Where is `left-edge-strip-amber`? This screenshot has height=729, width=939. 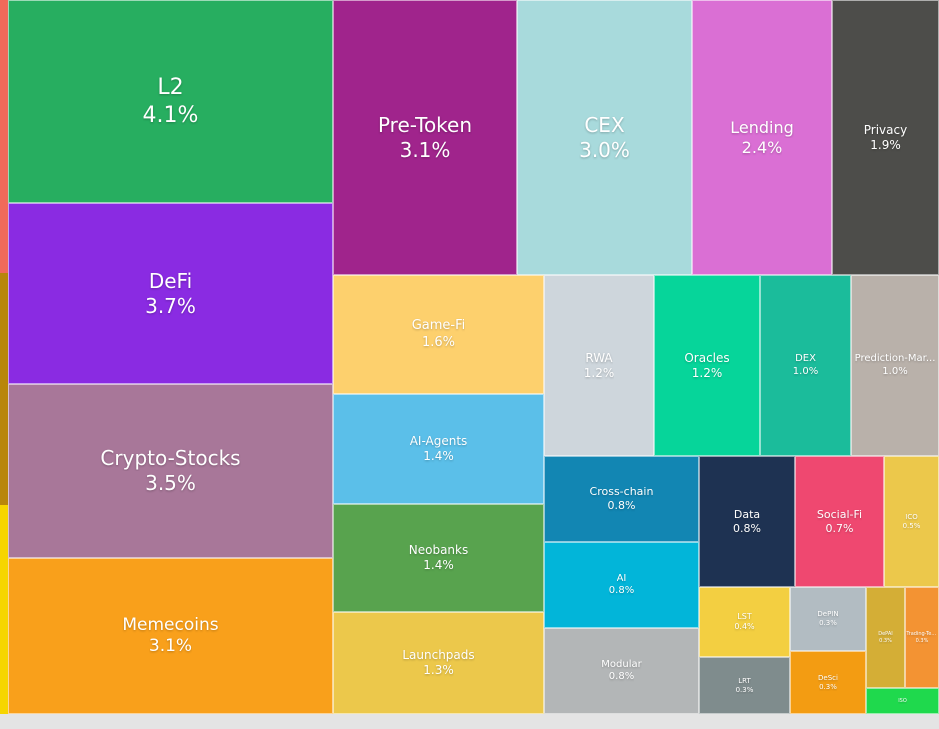
left-edge-strip-amber is located at coordinates (4, 389).